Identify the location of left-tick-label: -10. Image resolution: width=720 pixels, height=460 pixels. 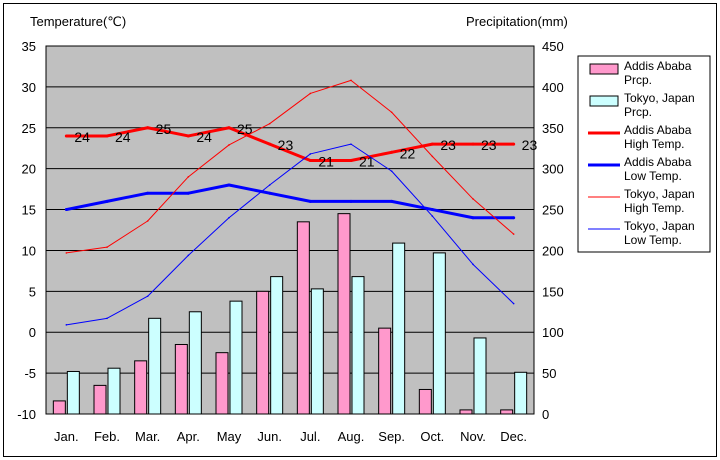
(26, 414).